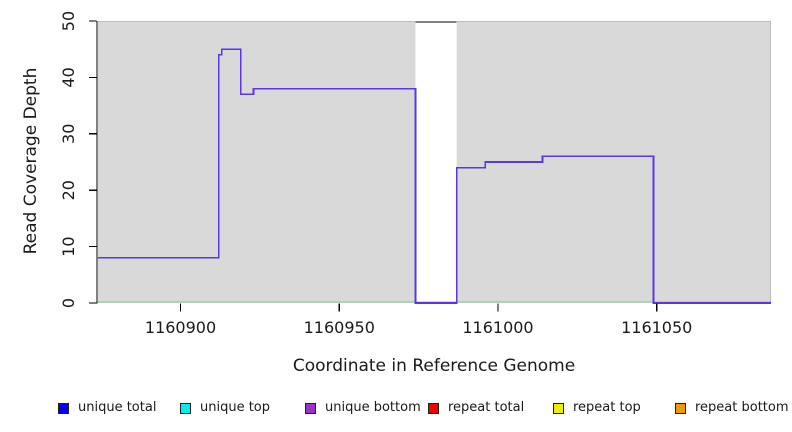 This screenshot has height=432, width=792. What do you see at coordinates (68, 246) in the screenshot?
I see `y-tick-label: 10` at bounding box center [68, 246].